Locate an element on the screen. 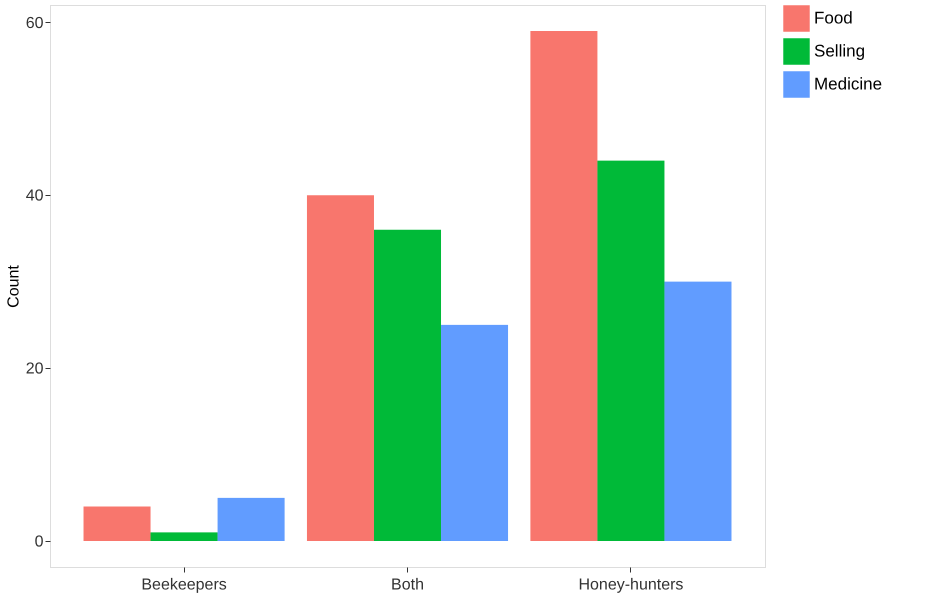 The image size is (940, 606). legend-label: Food is located at coordinates (833, 18).